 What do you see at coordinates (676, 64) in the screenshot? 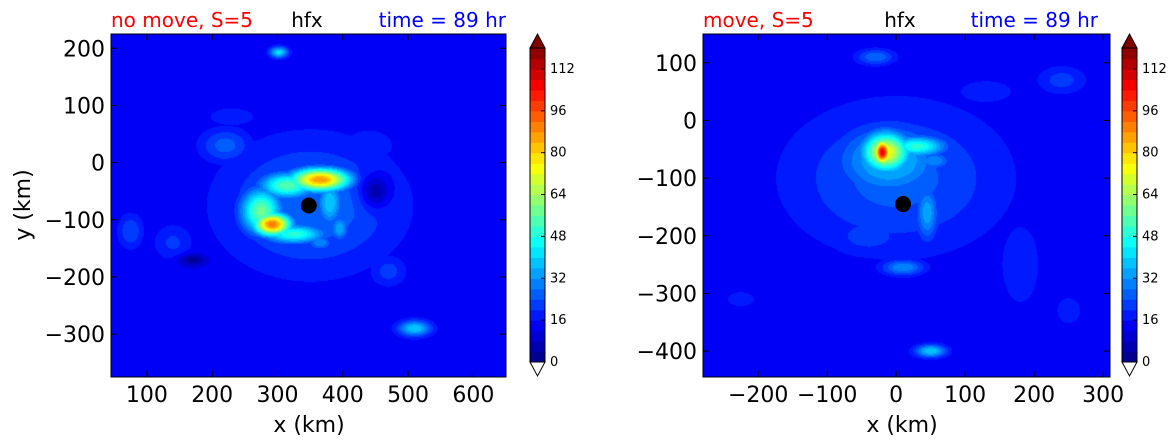
I see `y-tick-label: 100` at bounding box center [676, 64].